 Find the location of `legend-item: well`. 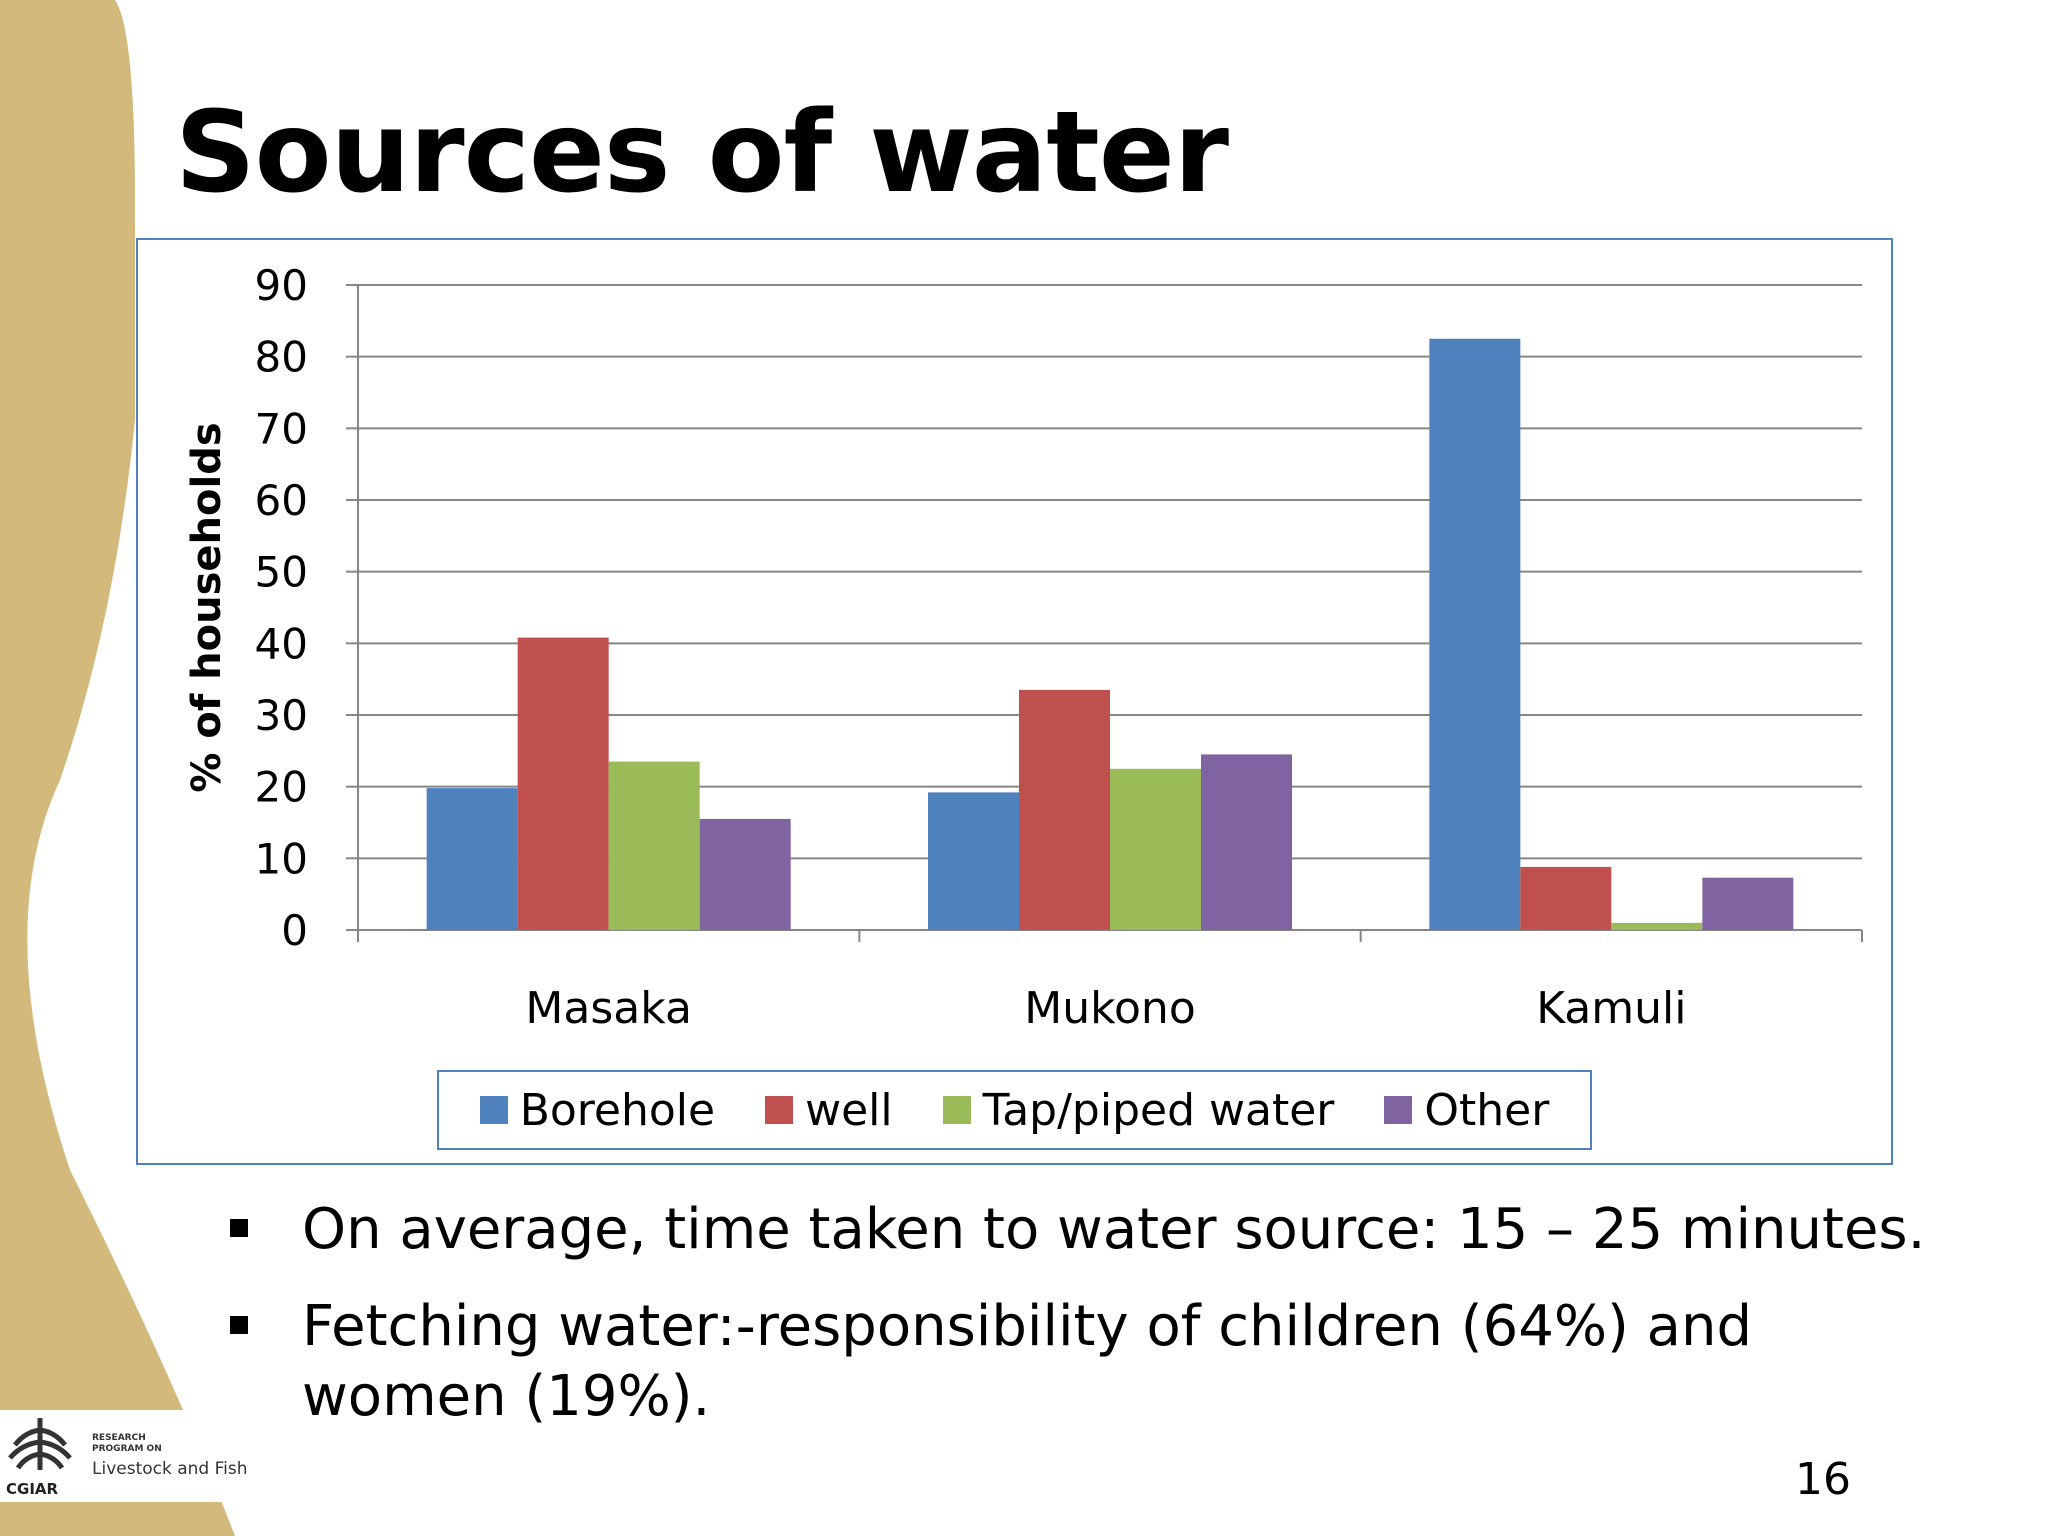

legend-item: well is located at coordinates (829, 1110).